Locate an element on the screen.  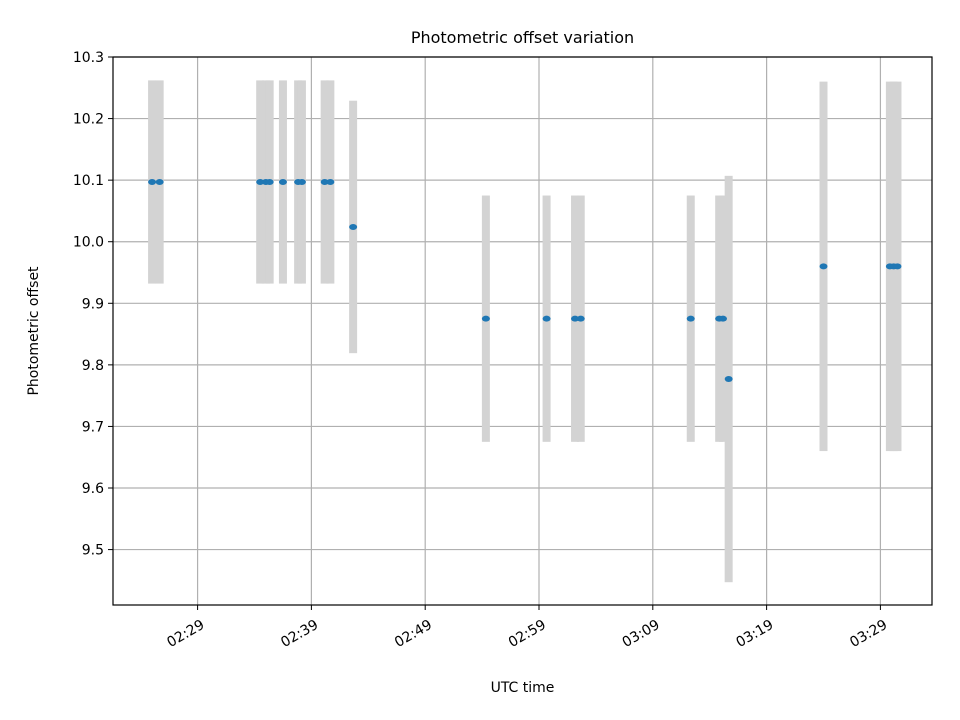
chart-title: Photometric offset variation is located at coordinates (522, 37).